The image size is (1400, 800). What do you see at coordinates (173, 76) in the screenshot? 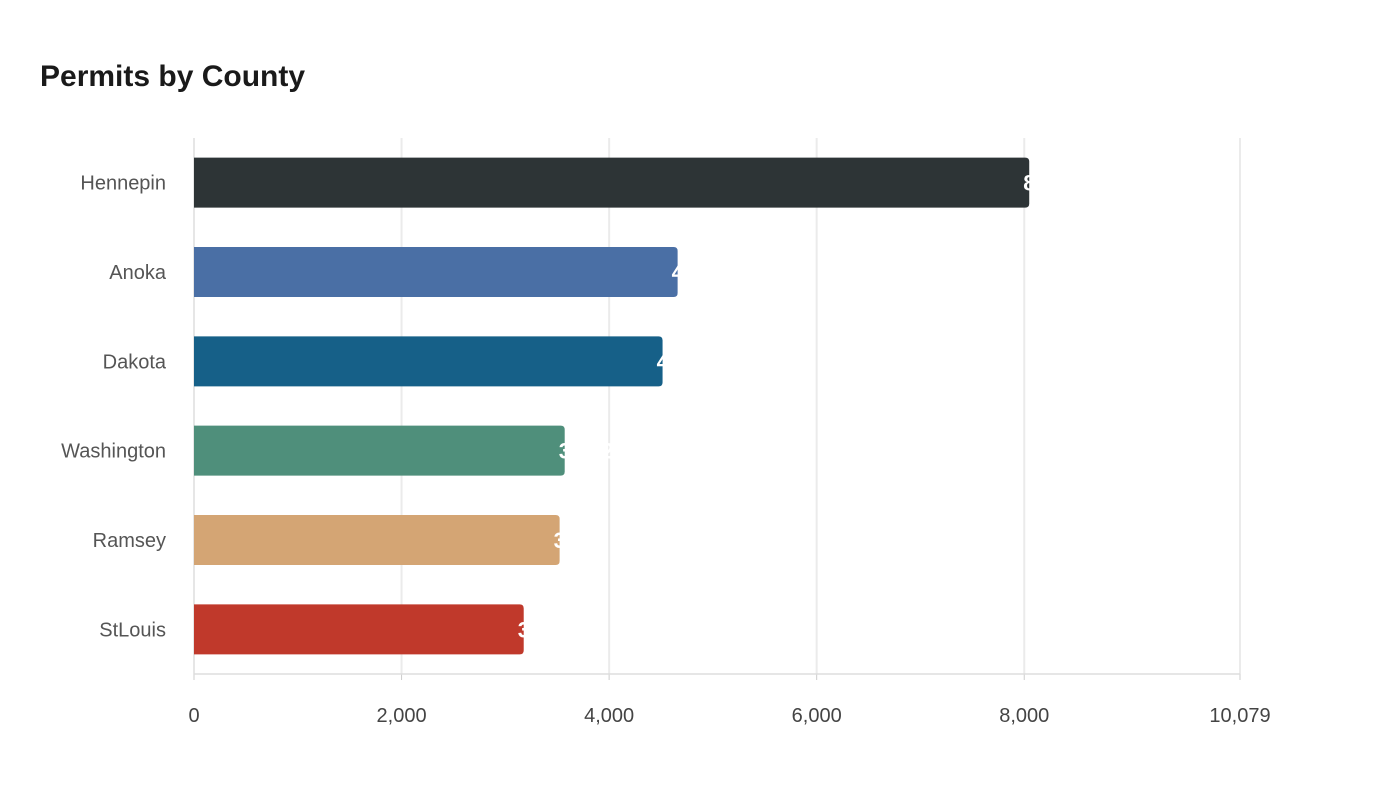
I see `chart-title: Permits by County` at bounding box center [173, 76].